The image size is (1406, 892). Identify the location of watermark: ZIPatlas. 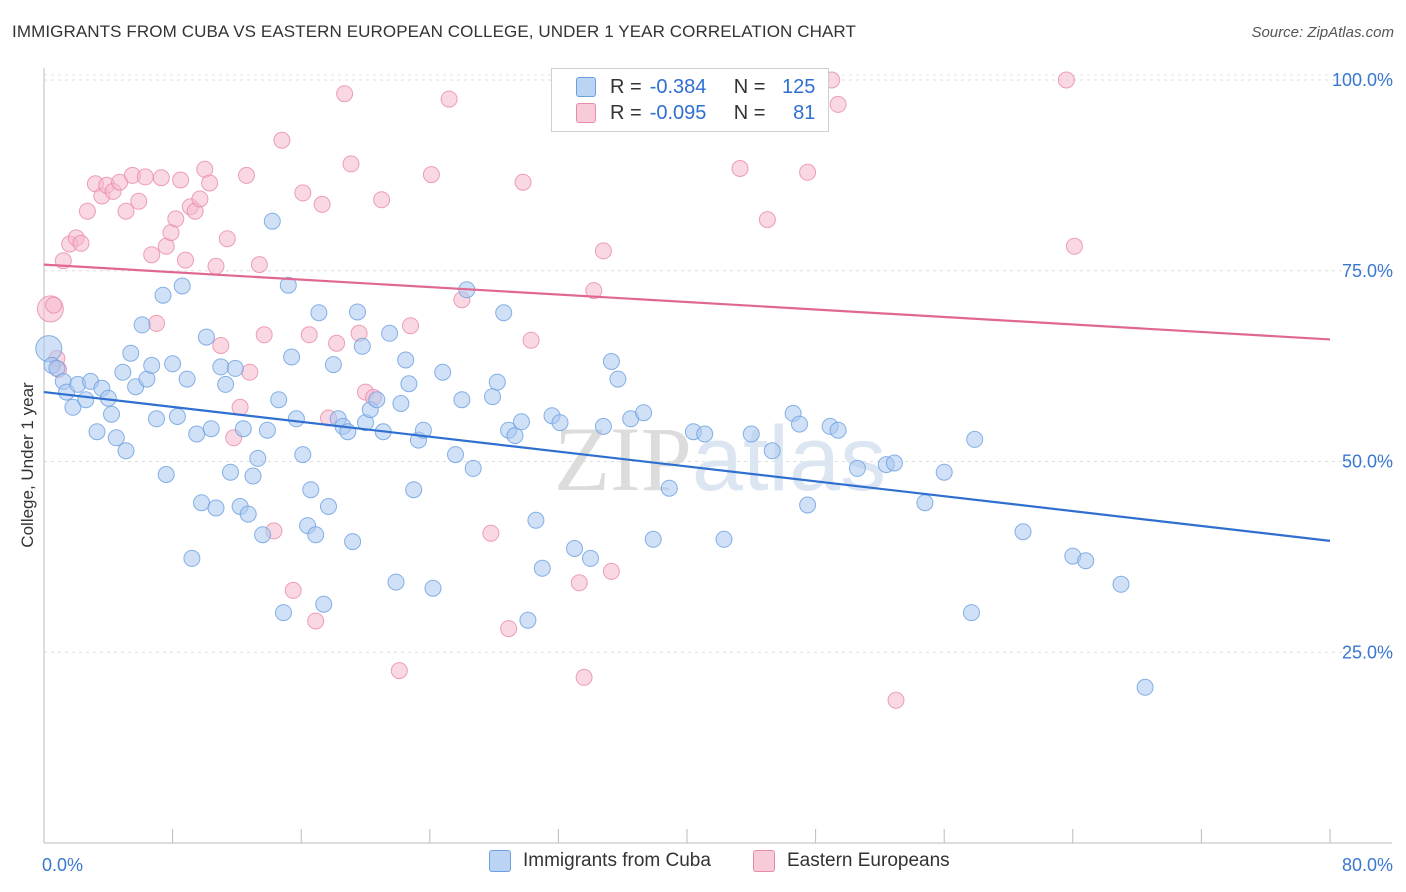
(720, 459).